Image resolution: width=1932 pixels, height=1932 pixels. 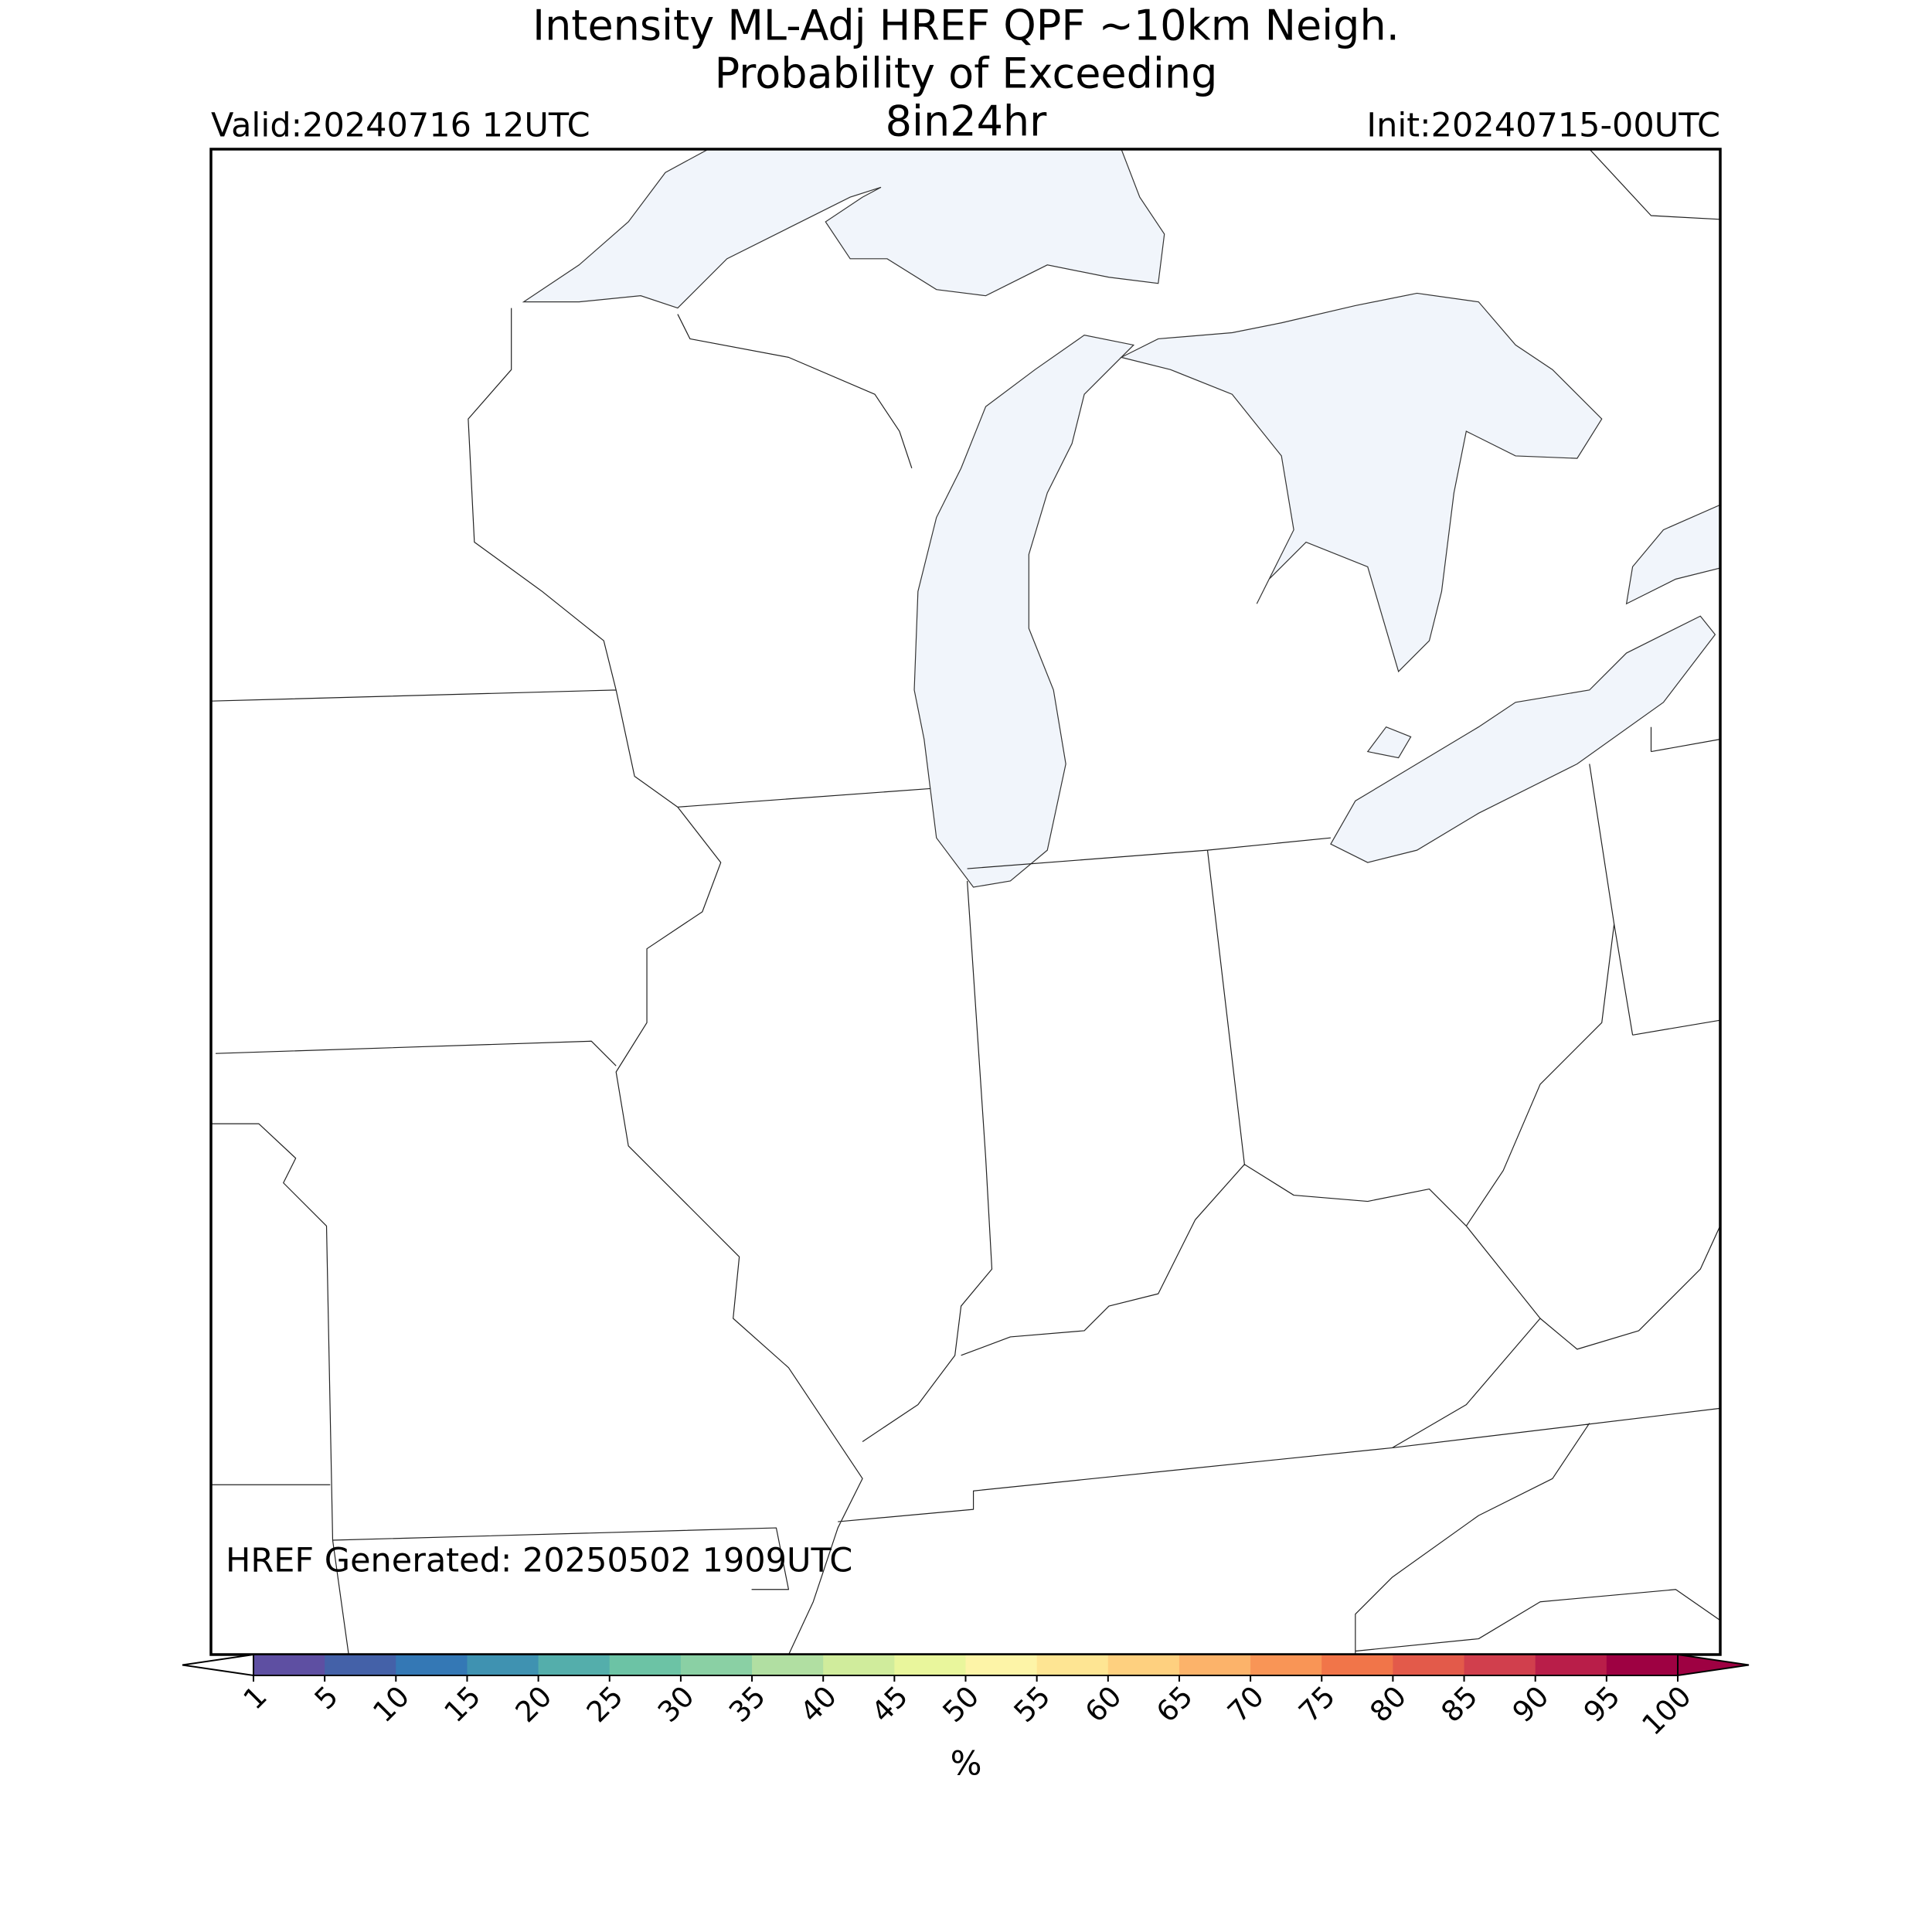 What do you see at coordinates (1666, 1710) in the screenshot?
I see `colorbar-tick-label: 100` at bounding box center [1666, 1710].